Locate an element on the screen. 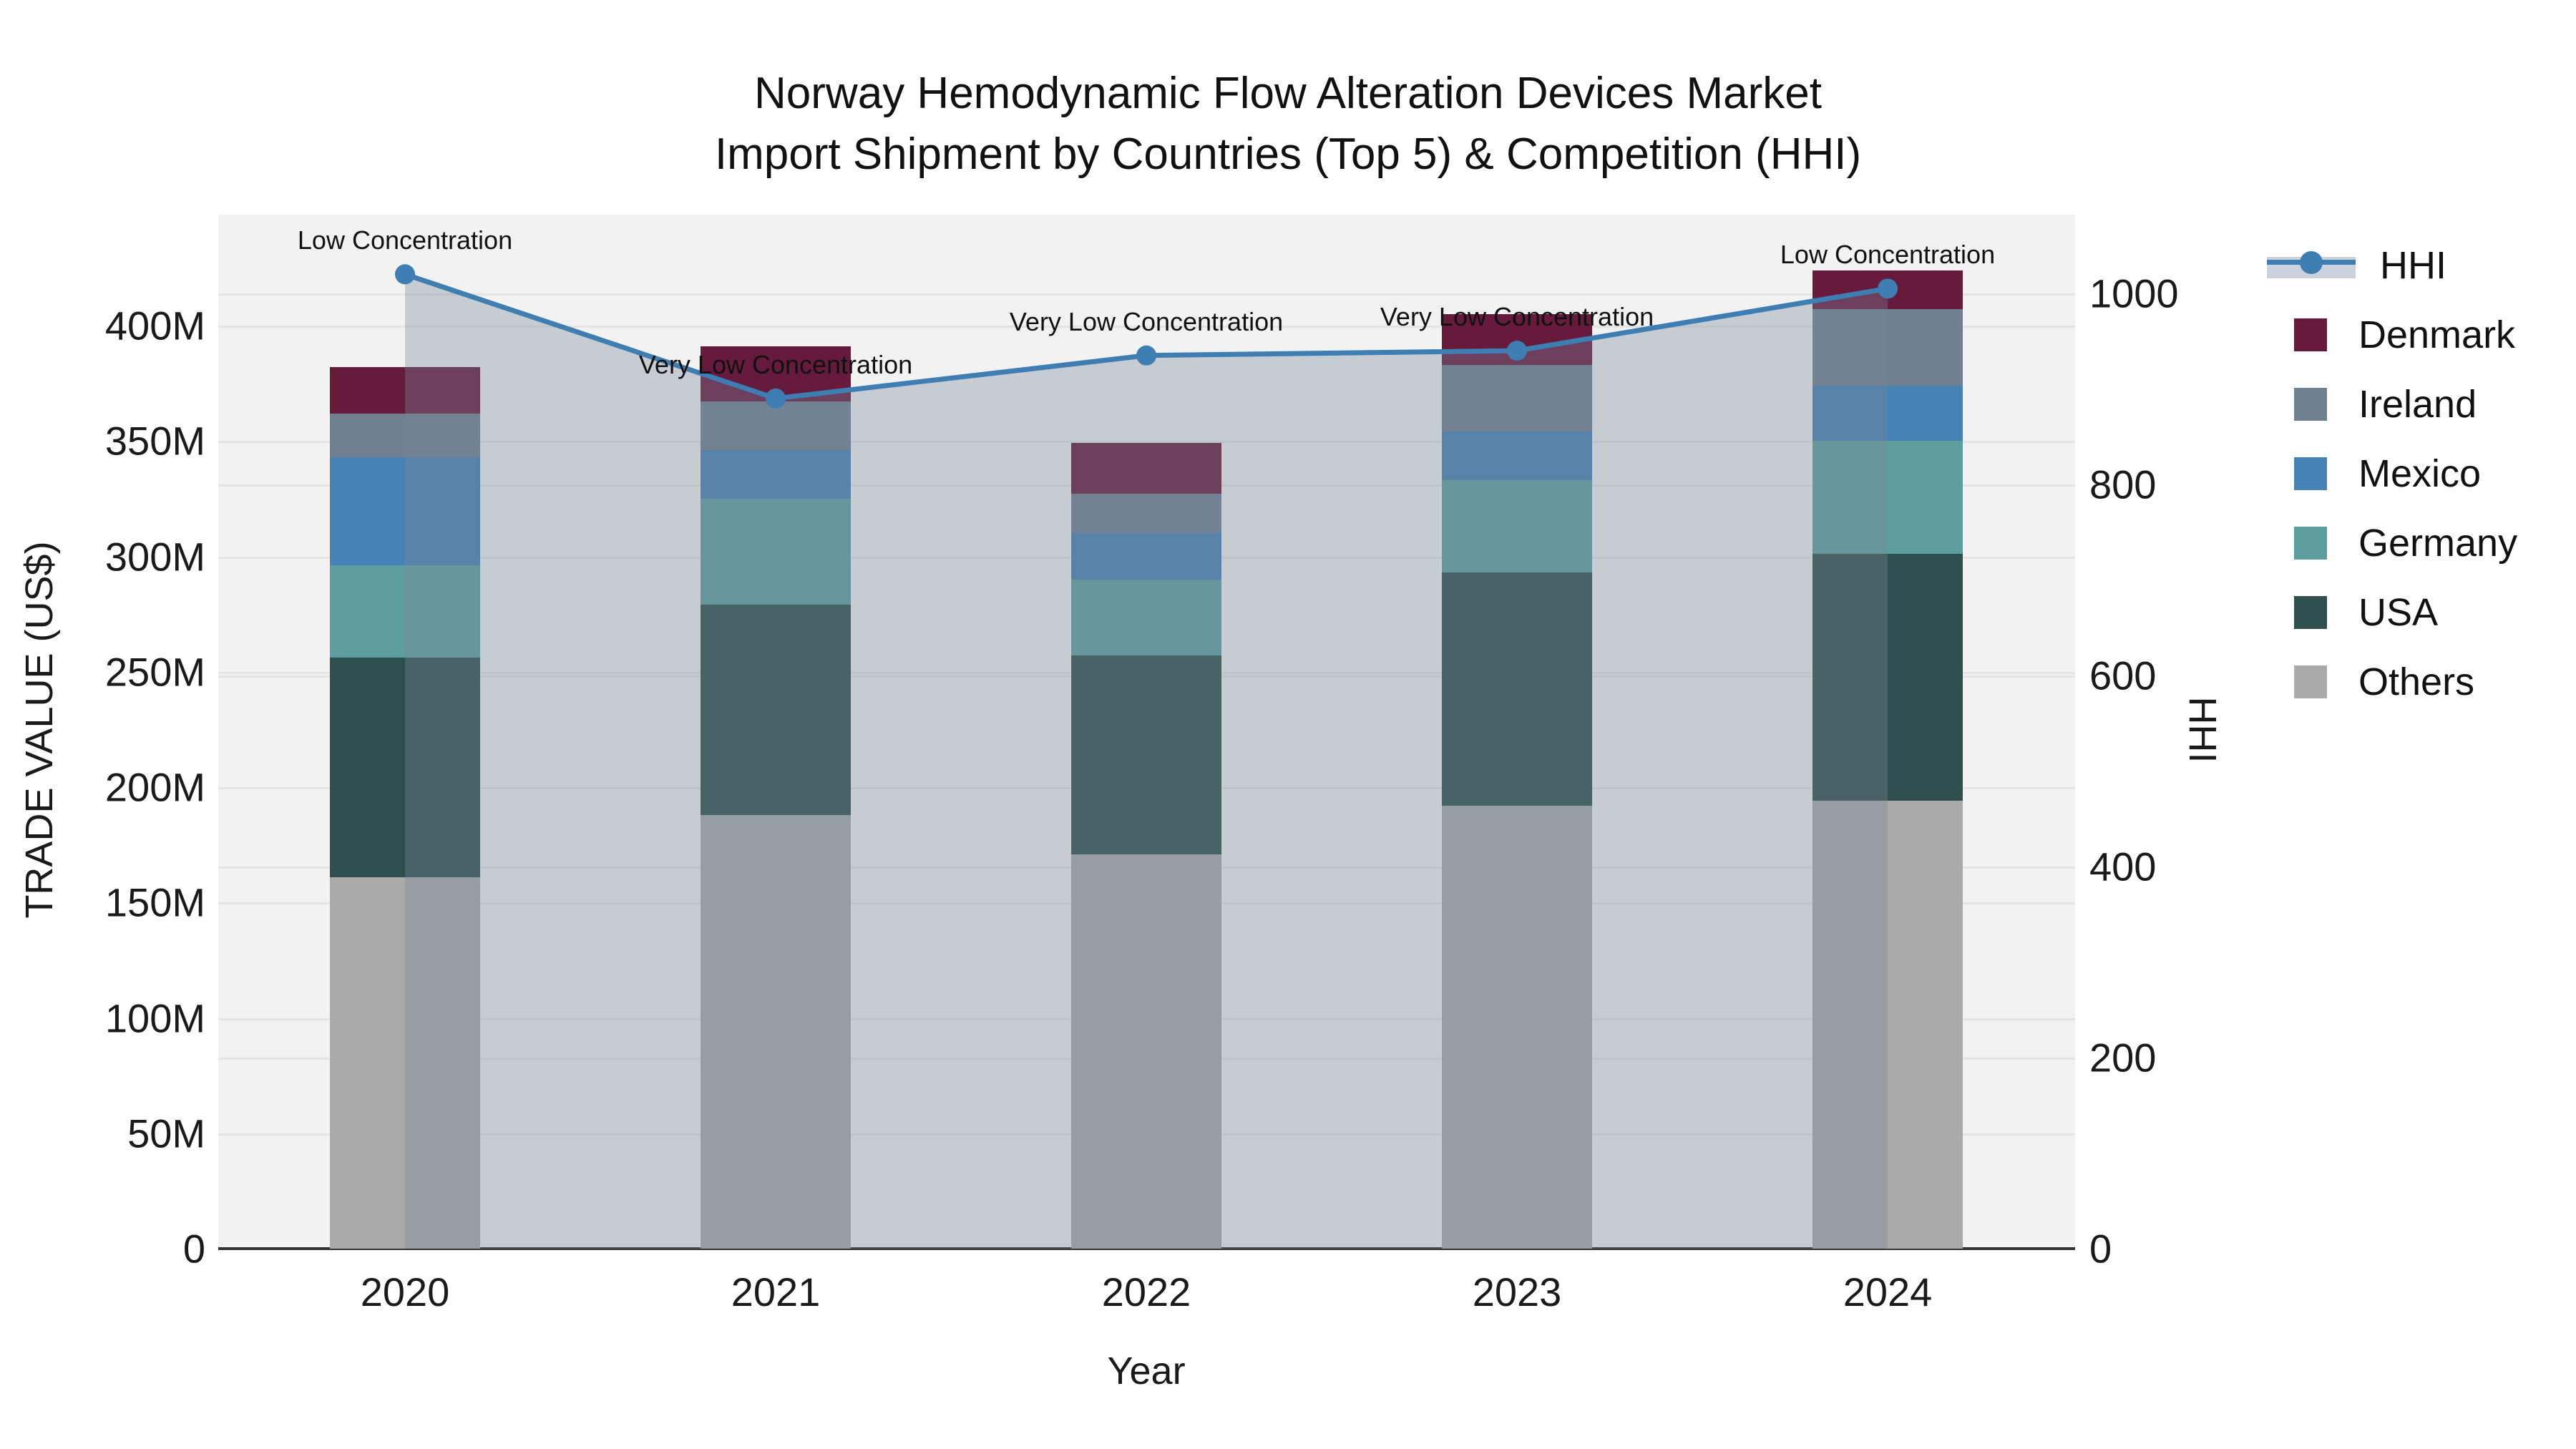 The height and width of the screenshot is (1449, 2576). x-axis-tick: 2022 is located at coordinates (1146, 1291).